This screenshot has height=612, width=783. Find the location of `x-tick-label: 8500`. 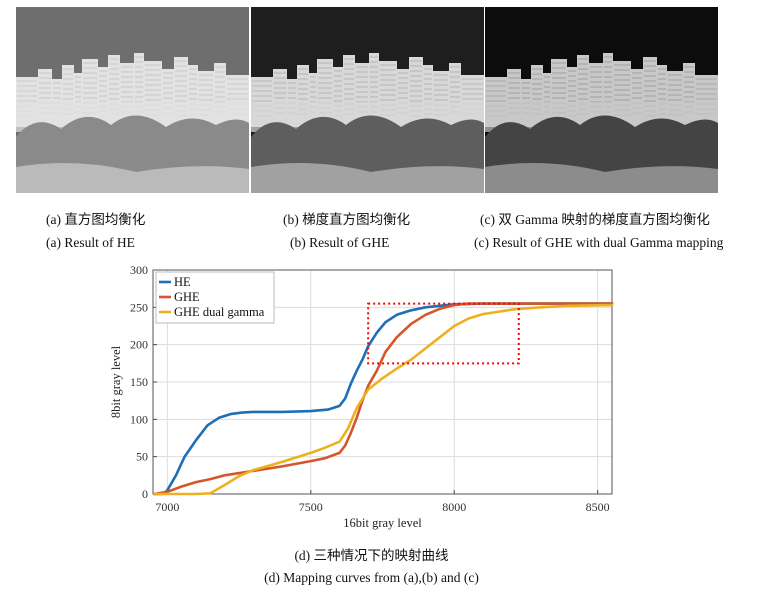

x-tick-label: 8500 is located at coordinates (598, 507).